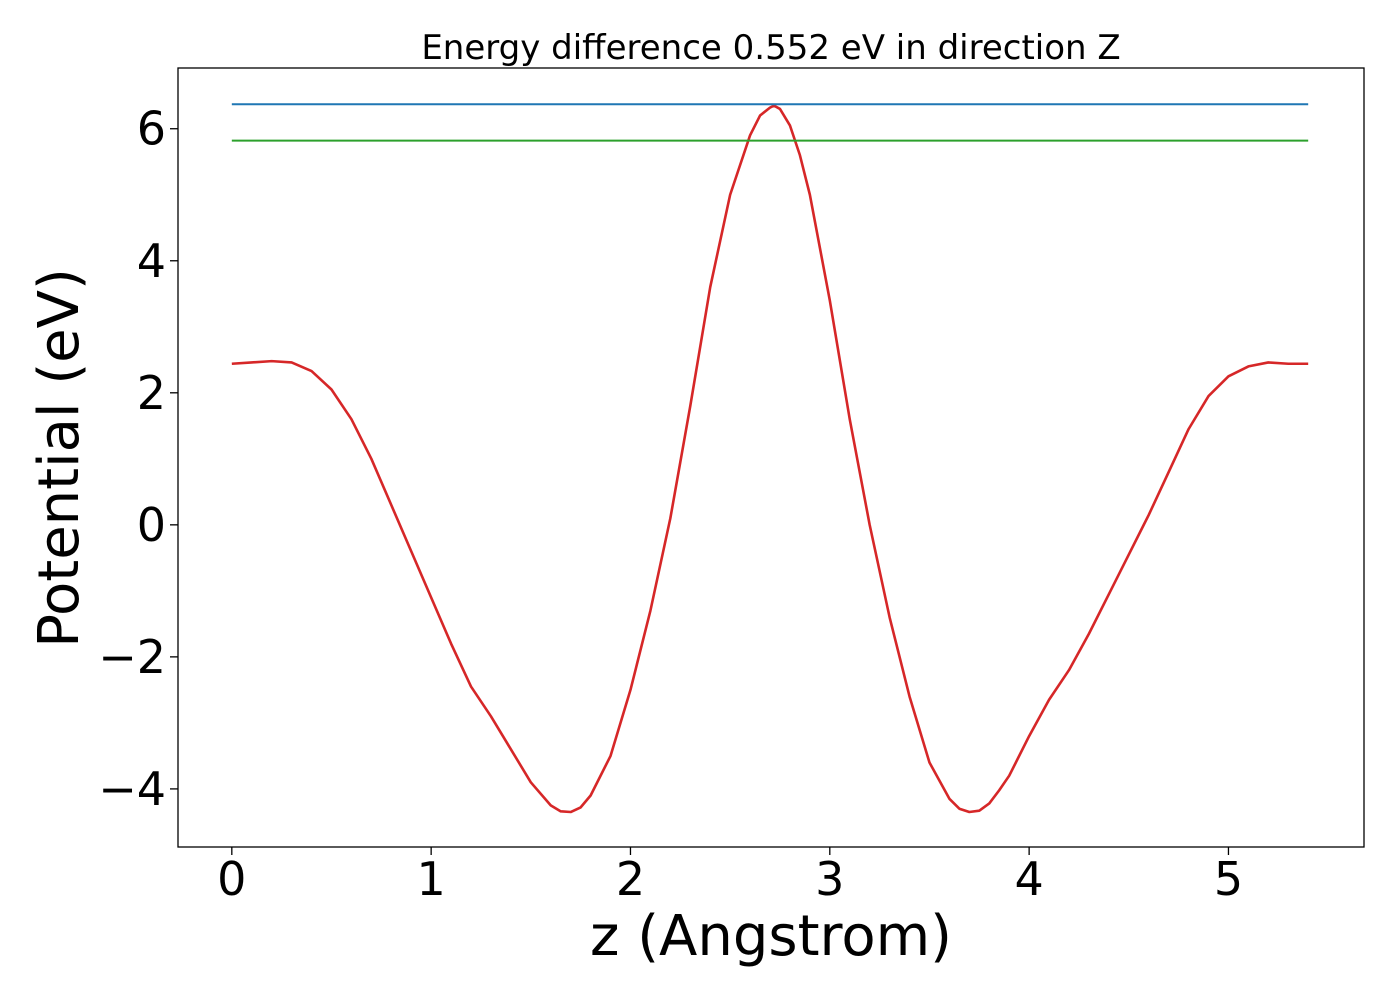 The height and width of the screenshot is (1000, 1400). Describe the element at coordinates (132, 657) in the screenshot. I see `y-tick-label: −2` at that location.